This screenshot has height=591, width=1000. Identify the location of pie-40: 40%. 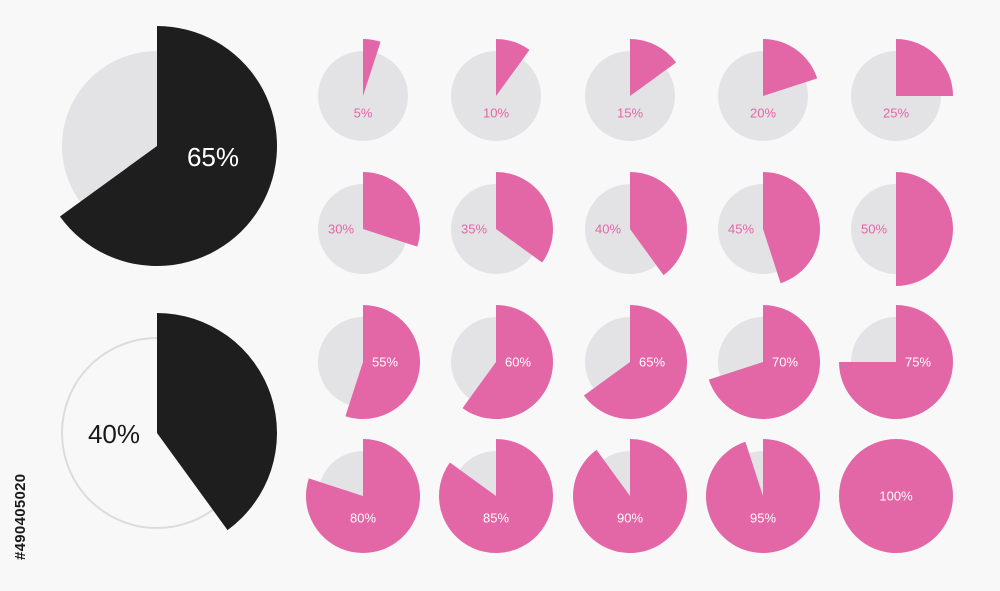
(636, 224).